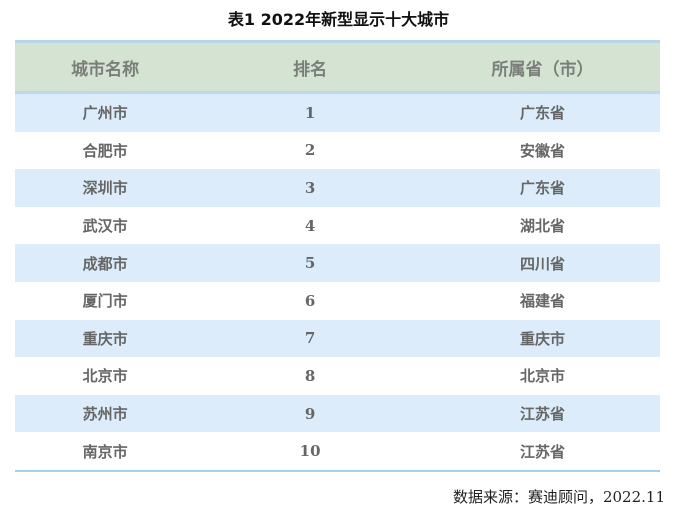 The image size is (677, 514). I want to click on table-row: 南京市 10 江苏省, so click(337, 452).